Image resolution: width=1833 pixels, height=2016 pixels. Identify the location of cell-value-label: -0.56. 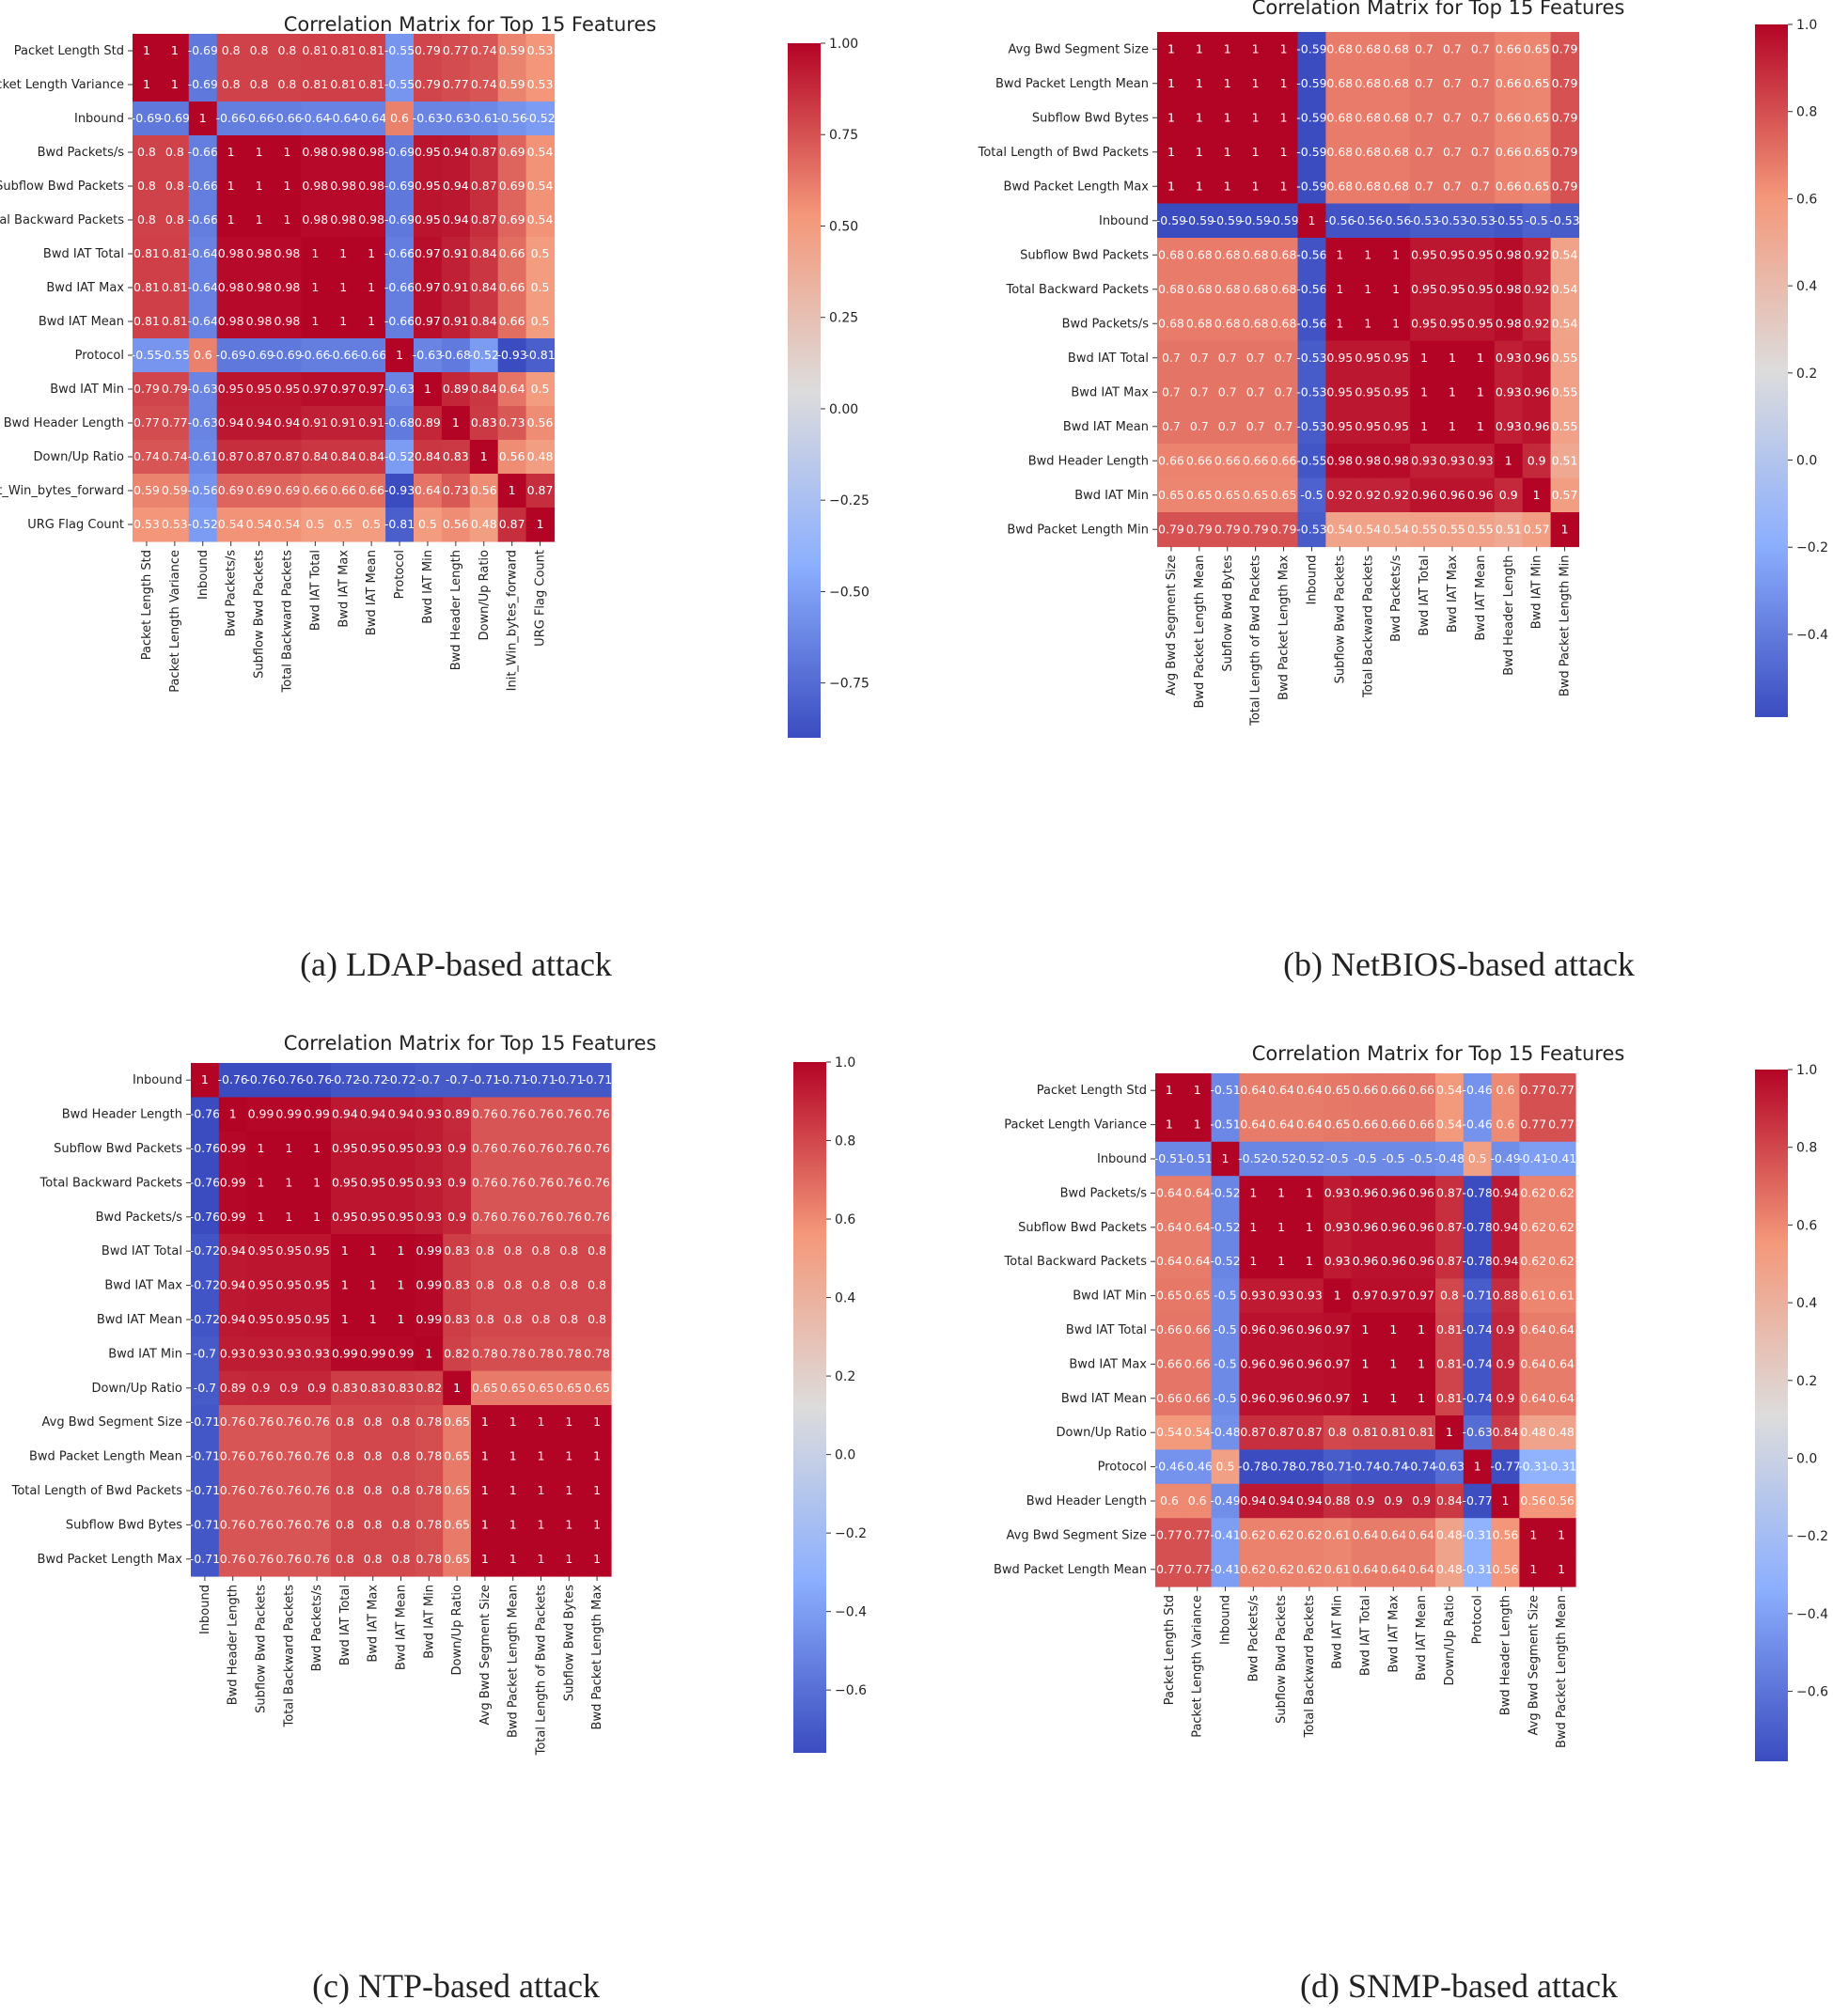
(1311, 289).